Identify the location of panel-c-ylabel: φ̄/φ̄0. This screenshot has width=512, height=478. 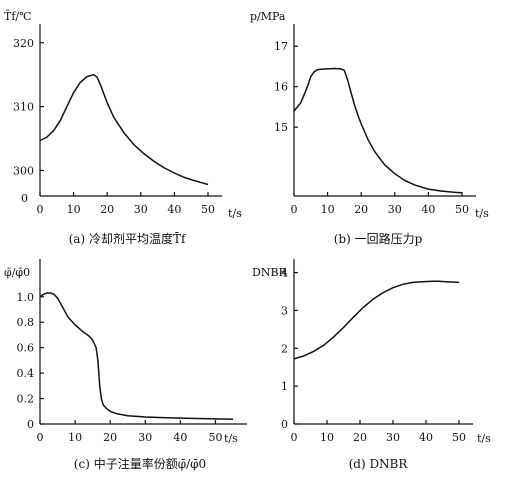
(17, 272).